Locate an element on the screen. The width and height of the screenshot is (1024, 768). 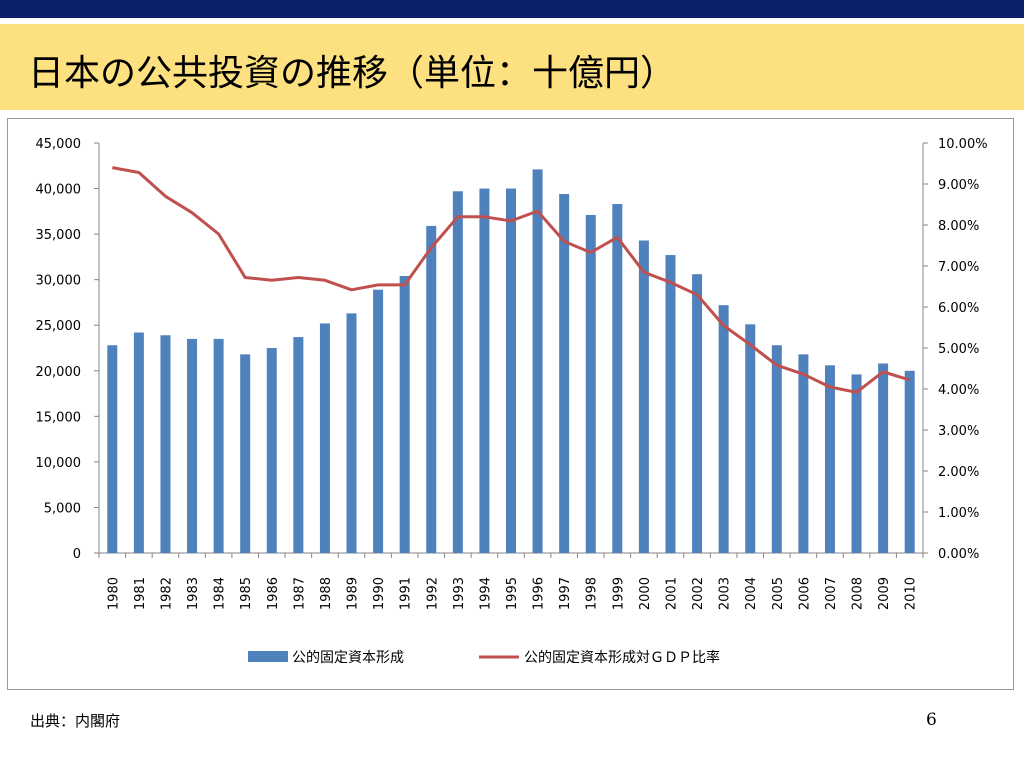
x-tick-label: 1987 is located at coordinates (299, 593).